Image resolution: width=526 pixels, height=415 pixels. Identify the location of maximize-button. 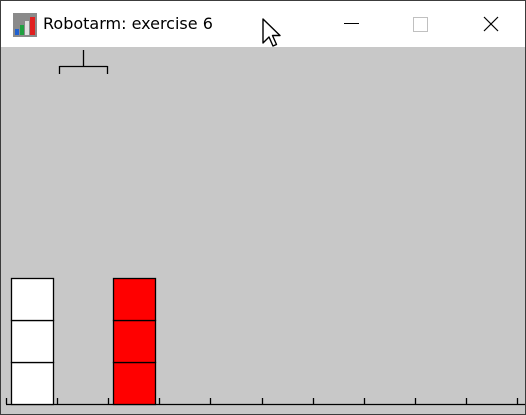
(419, 24).